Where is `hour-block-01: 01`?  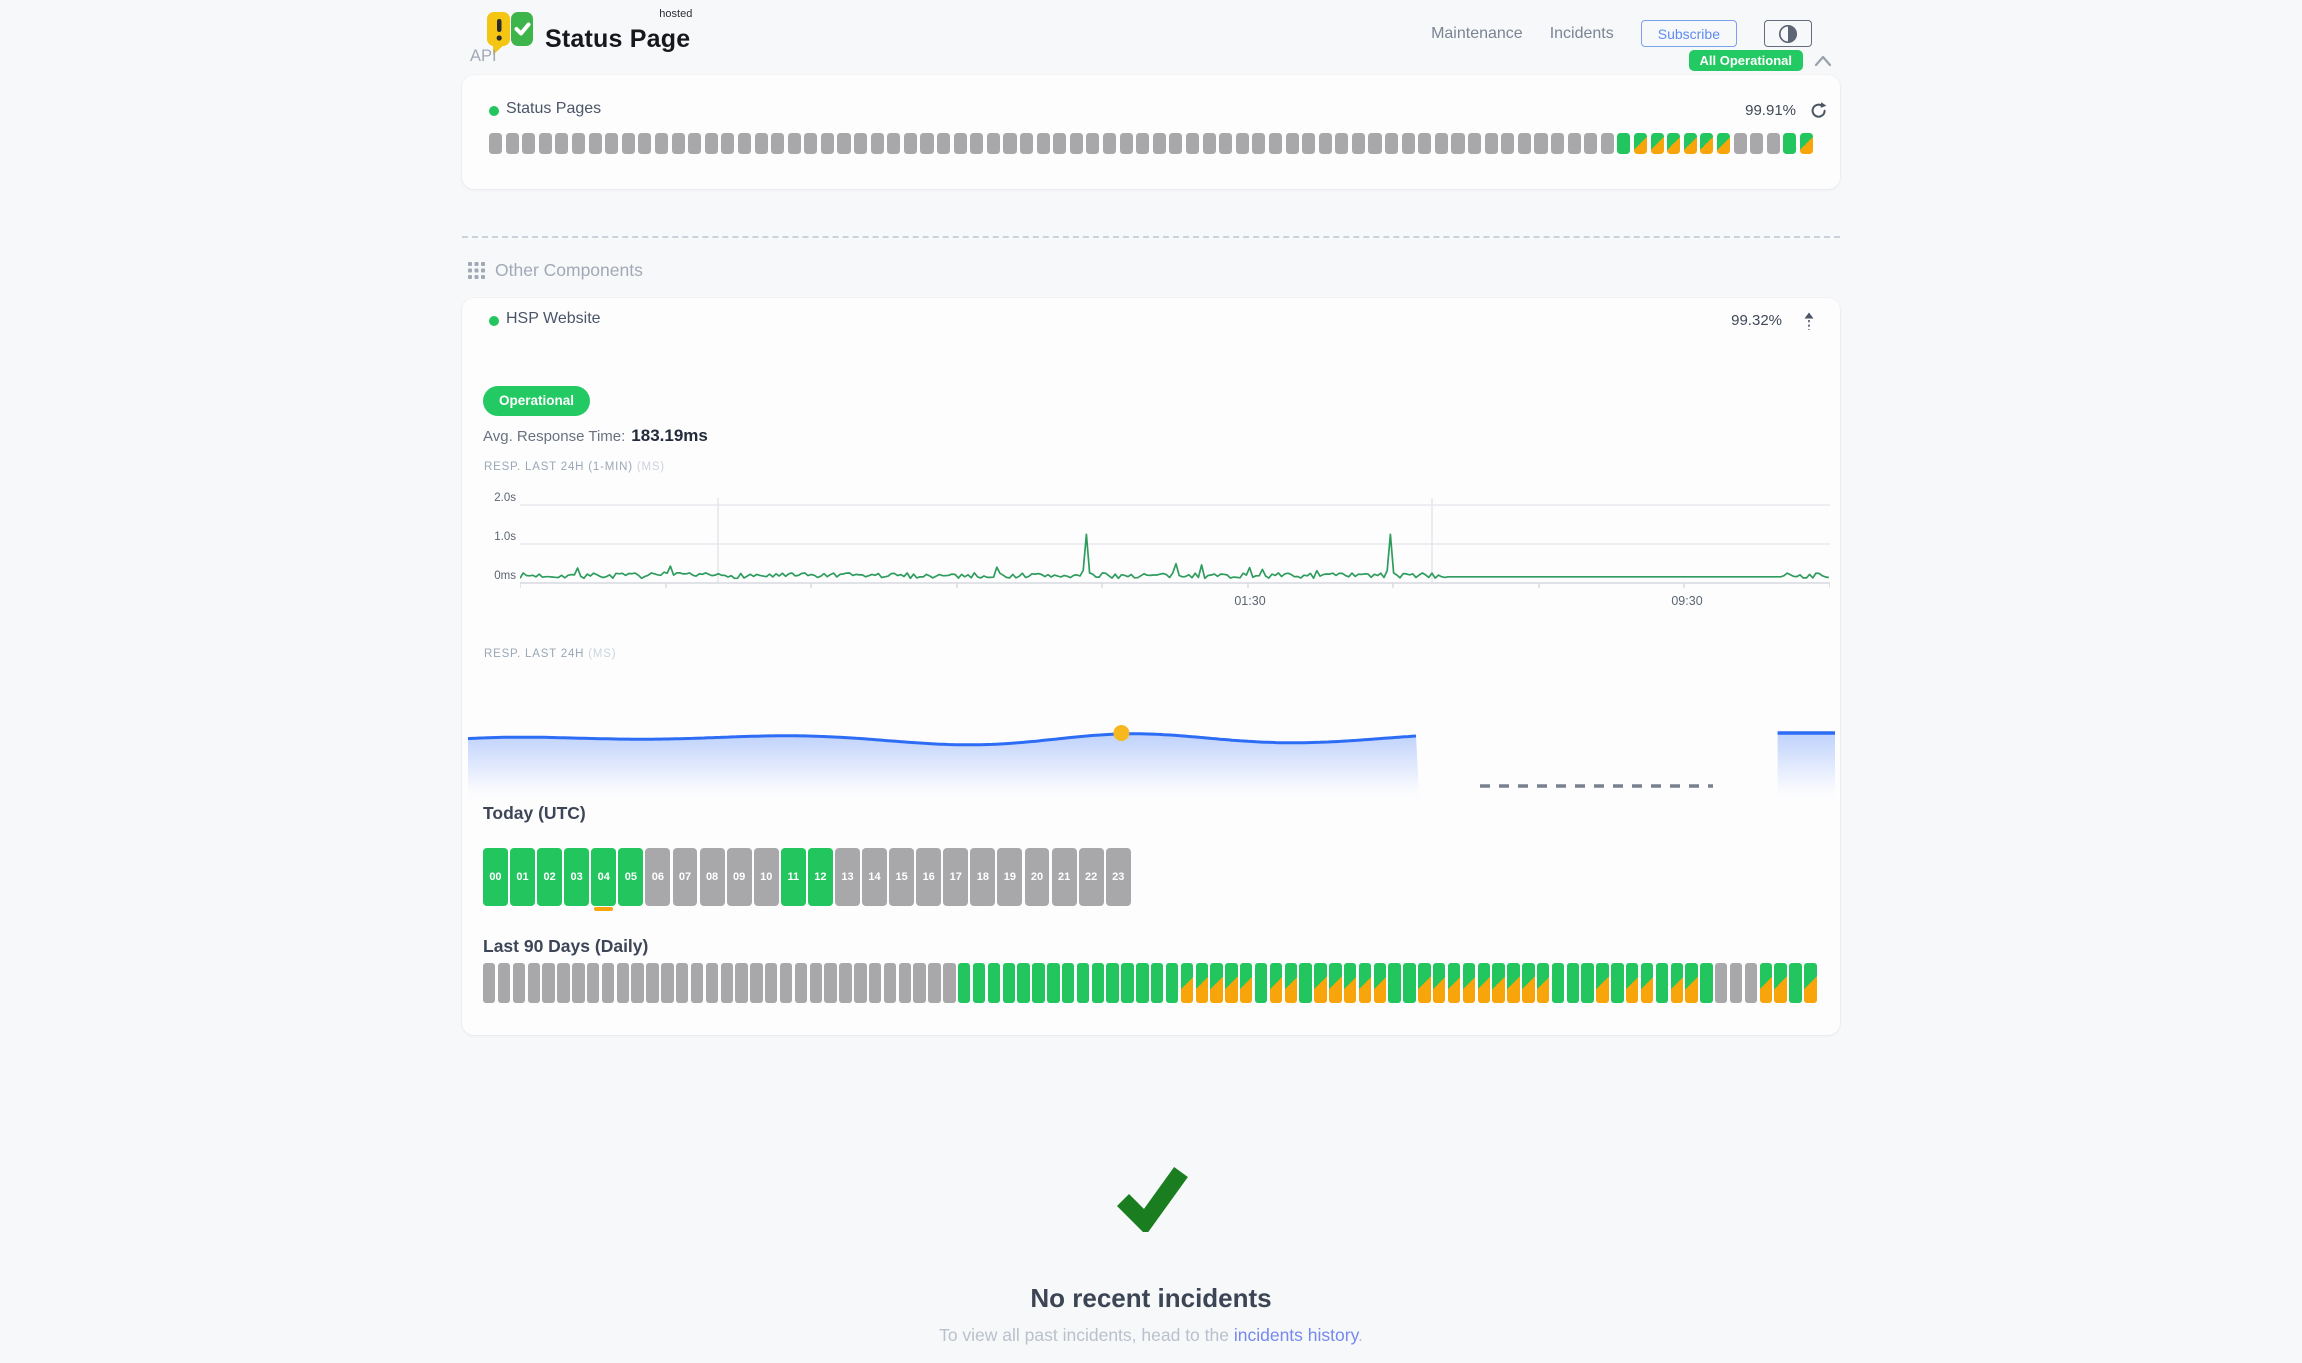 hour-block-01: 01 is located at coordinates (522, 877).